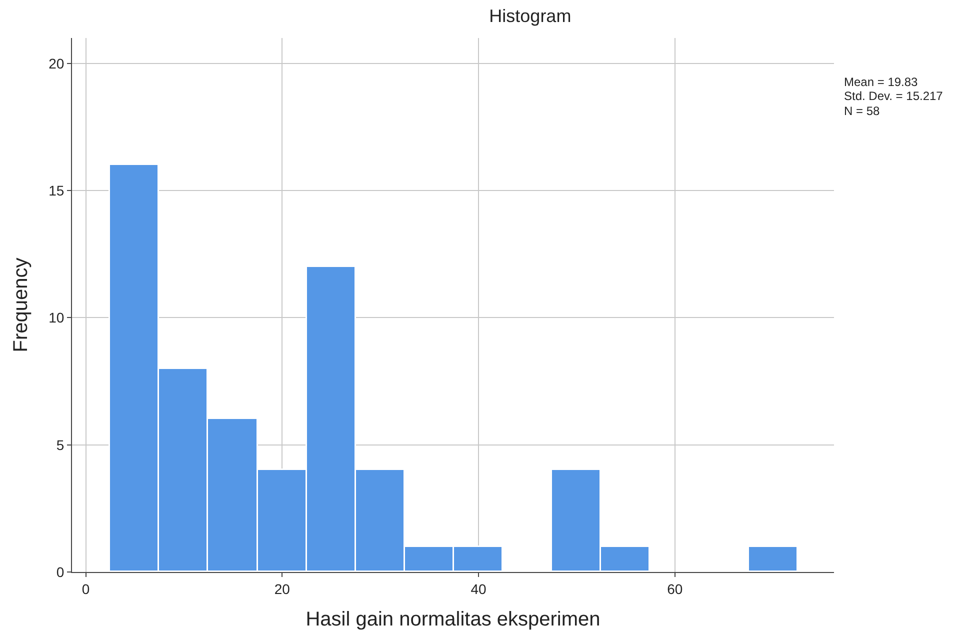  What do you see at coordinates (478, 588) in the screenshot?
I see `x-tick-label: 40` at bounding box center [478, 588].